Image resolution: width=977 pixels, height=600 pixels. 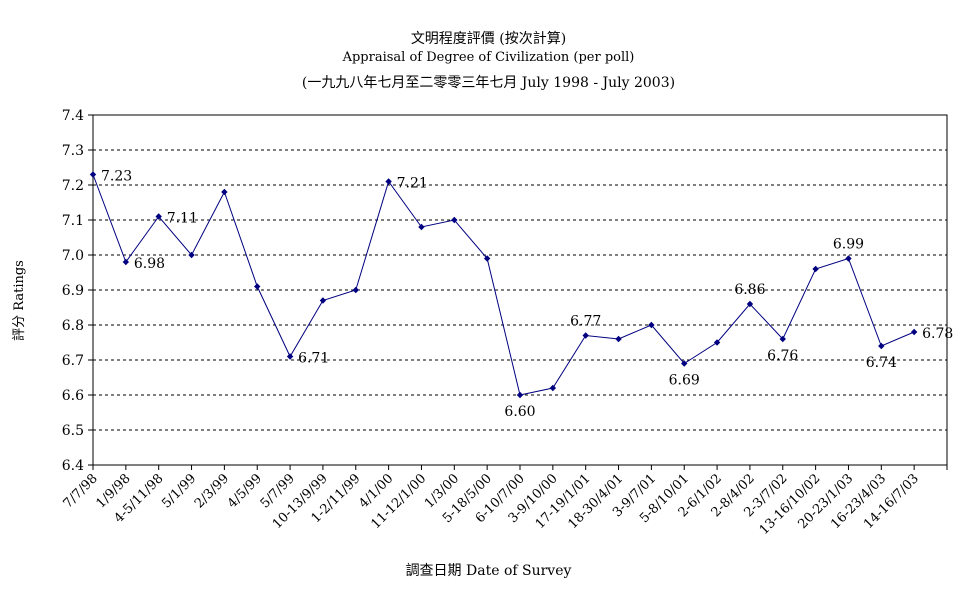 I want to click on x-tick-label: 7/7/98, so click(x=81, y=491).